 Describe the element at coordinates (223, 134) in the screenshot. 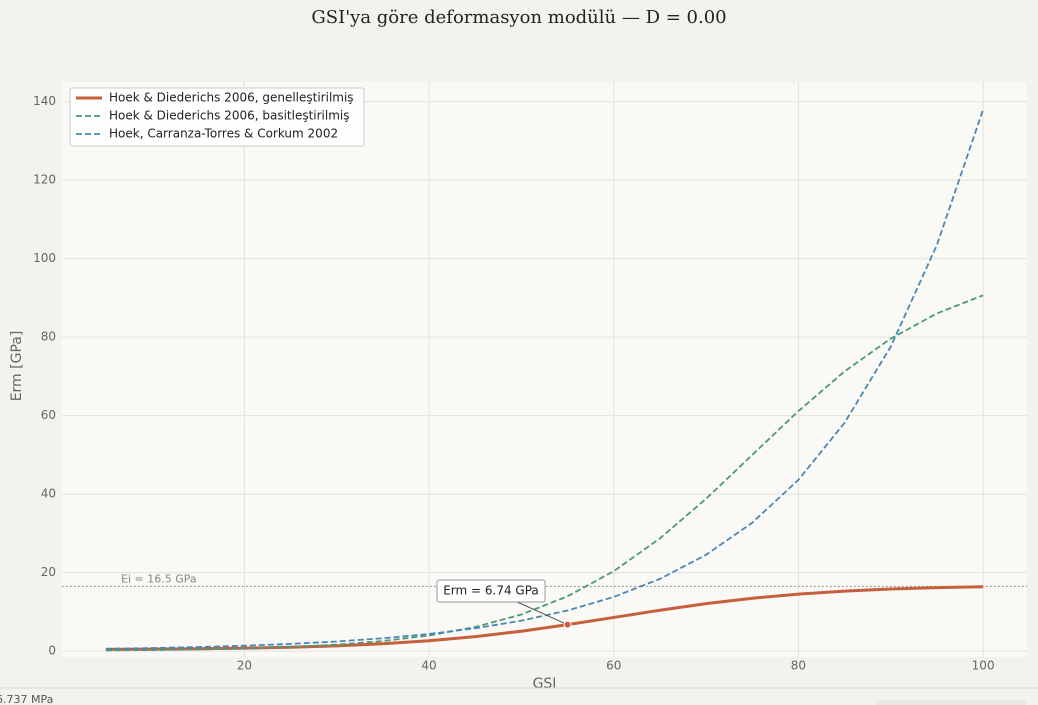

I see `legend-label: Hoek, Carranza-Torres & Corkum 2002` at that location.